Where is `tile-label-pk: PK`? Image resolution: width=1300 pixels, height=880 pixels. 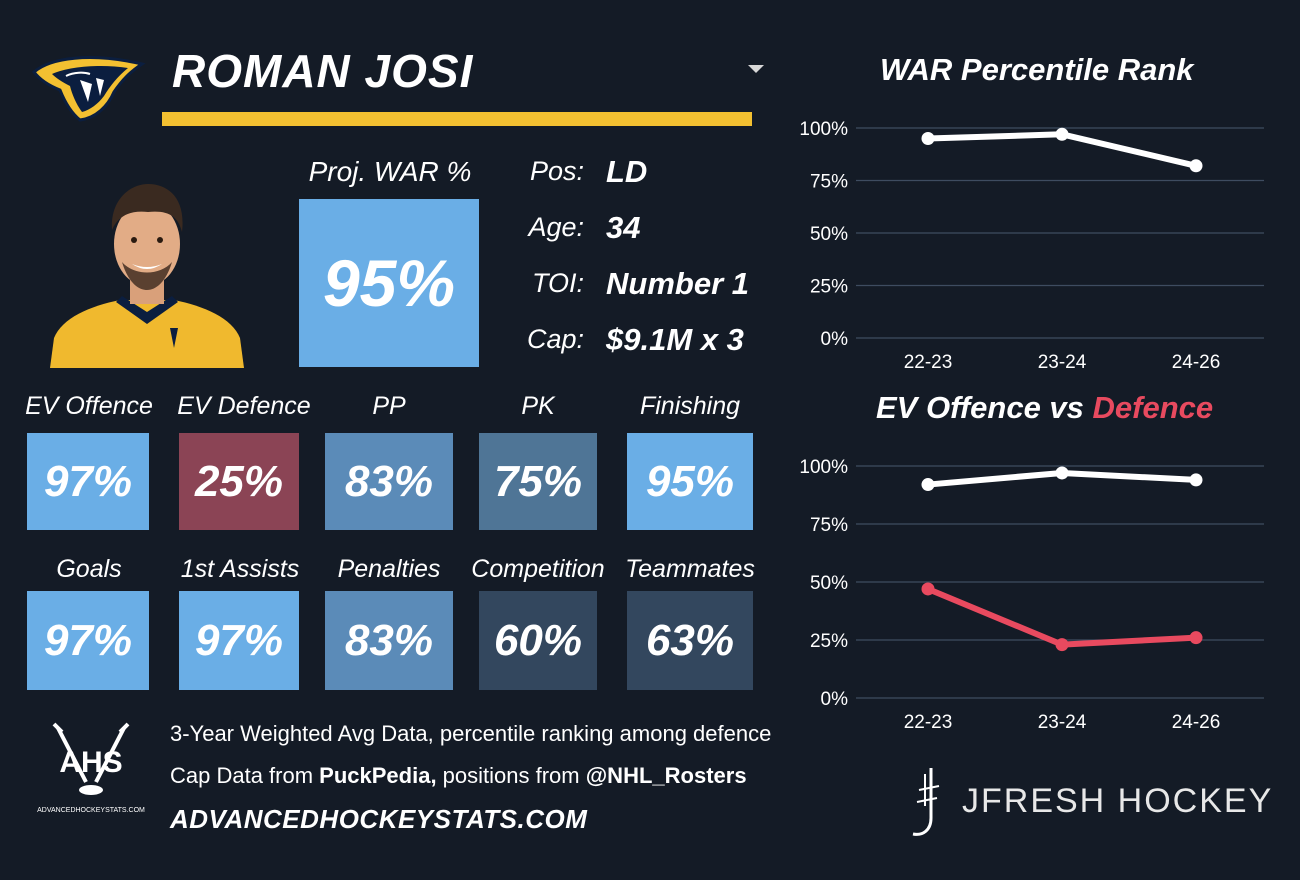 tile-label-pk: PK is located at coordinates (538, 406).